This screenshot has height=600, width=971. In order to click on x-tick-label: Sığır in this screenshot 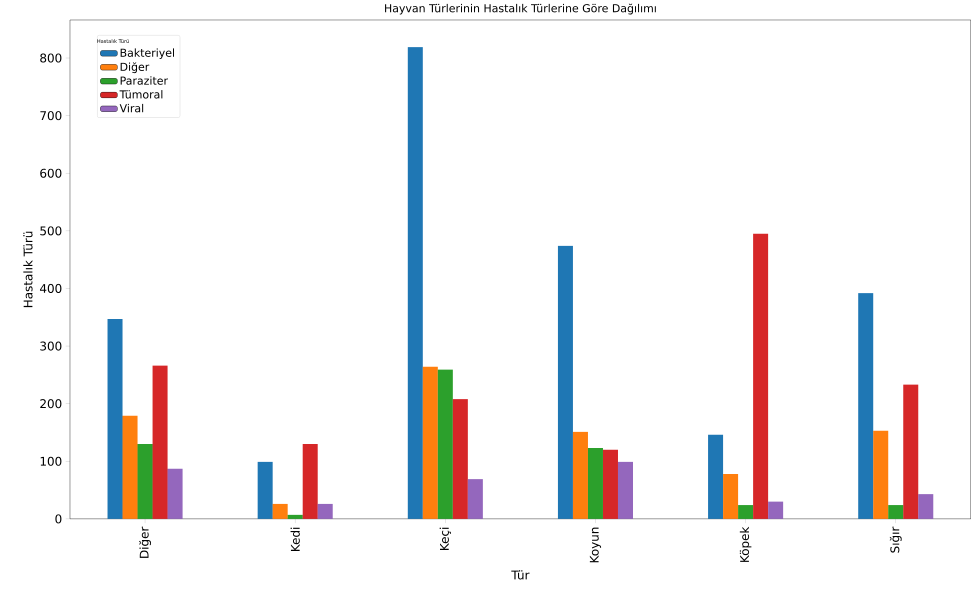, I will do `click(896, 539)`.